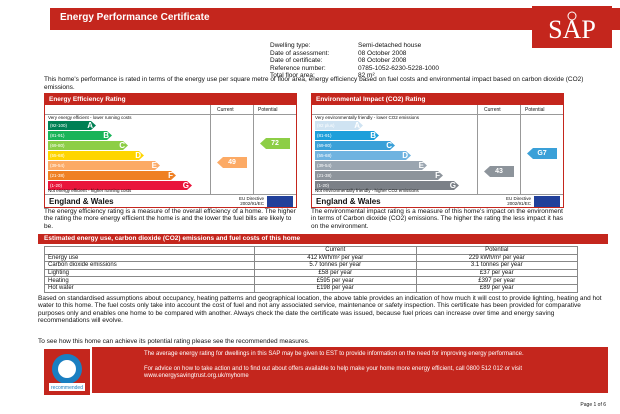  What do you see at coordinates (572, 29) in the screenshot?
I see `sap-logo-text: SAP` at bounding box center [572, 29].